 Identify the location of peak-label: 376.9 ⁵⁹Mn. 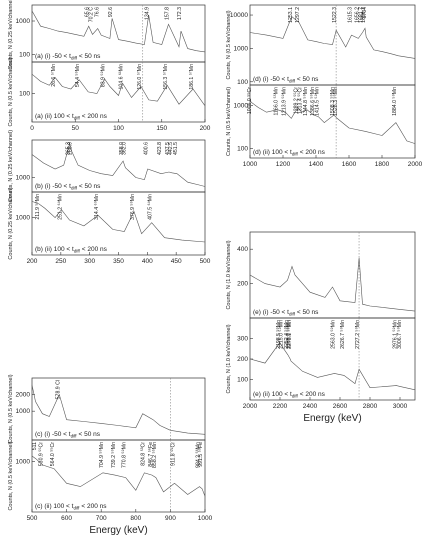
(133, 207).